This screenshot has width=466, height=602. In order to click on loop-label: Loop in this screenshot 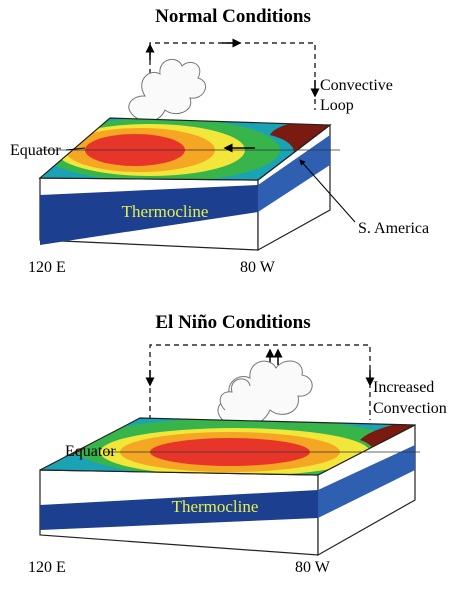, I will do `click(337, 105)`.